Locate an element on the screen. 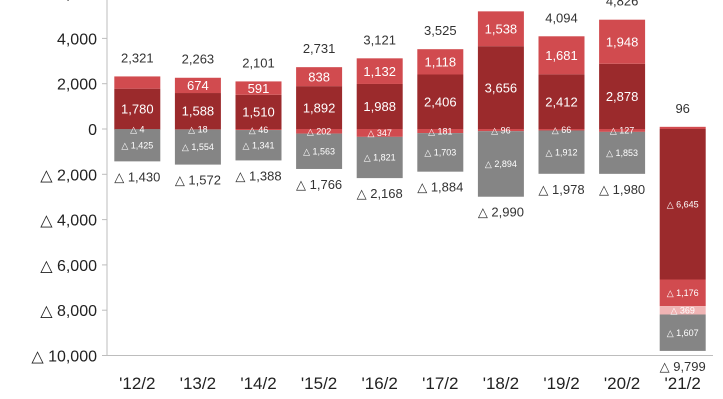  segment-label: 2,406 is located at coordinates (440, 101).